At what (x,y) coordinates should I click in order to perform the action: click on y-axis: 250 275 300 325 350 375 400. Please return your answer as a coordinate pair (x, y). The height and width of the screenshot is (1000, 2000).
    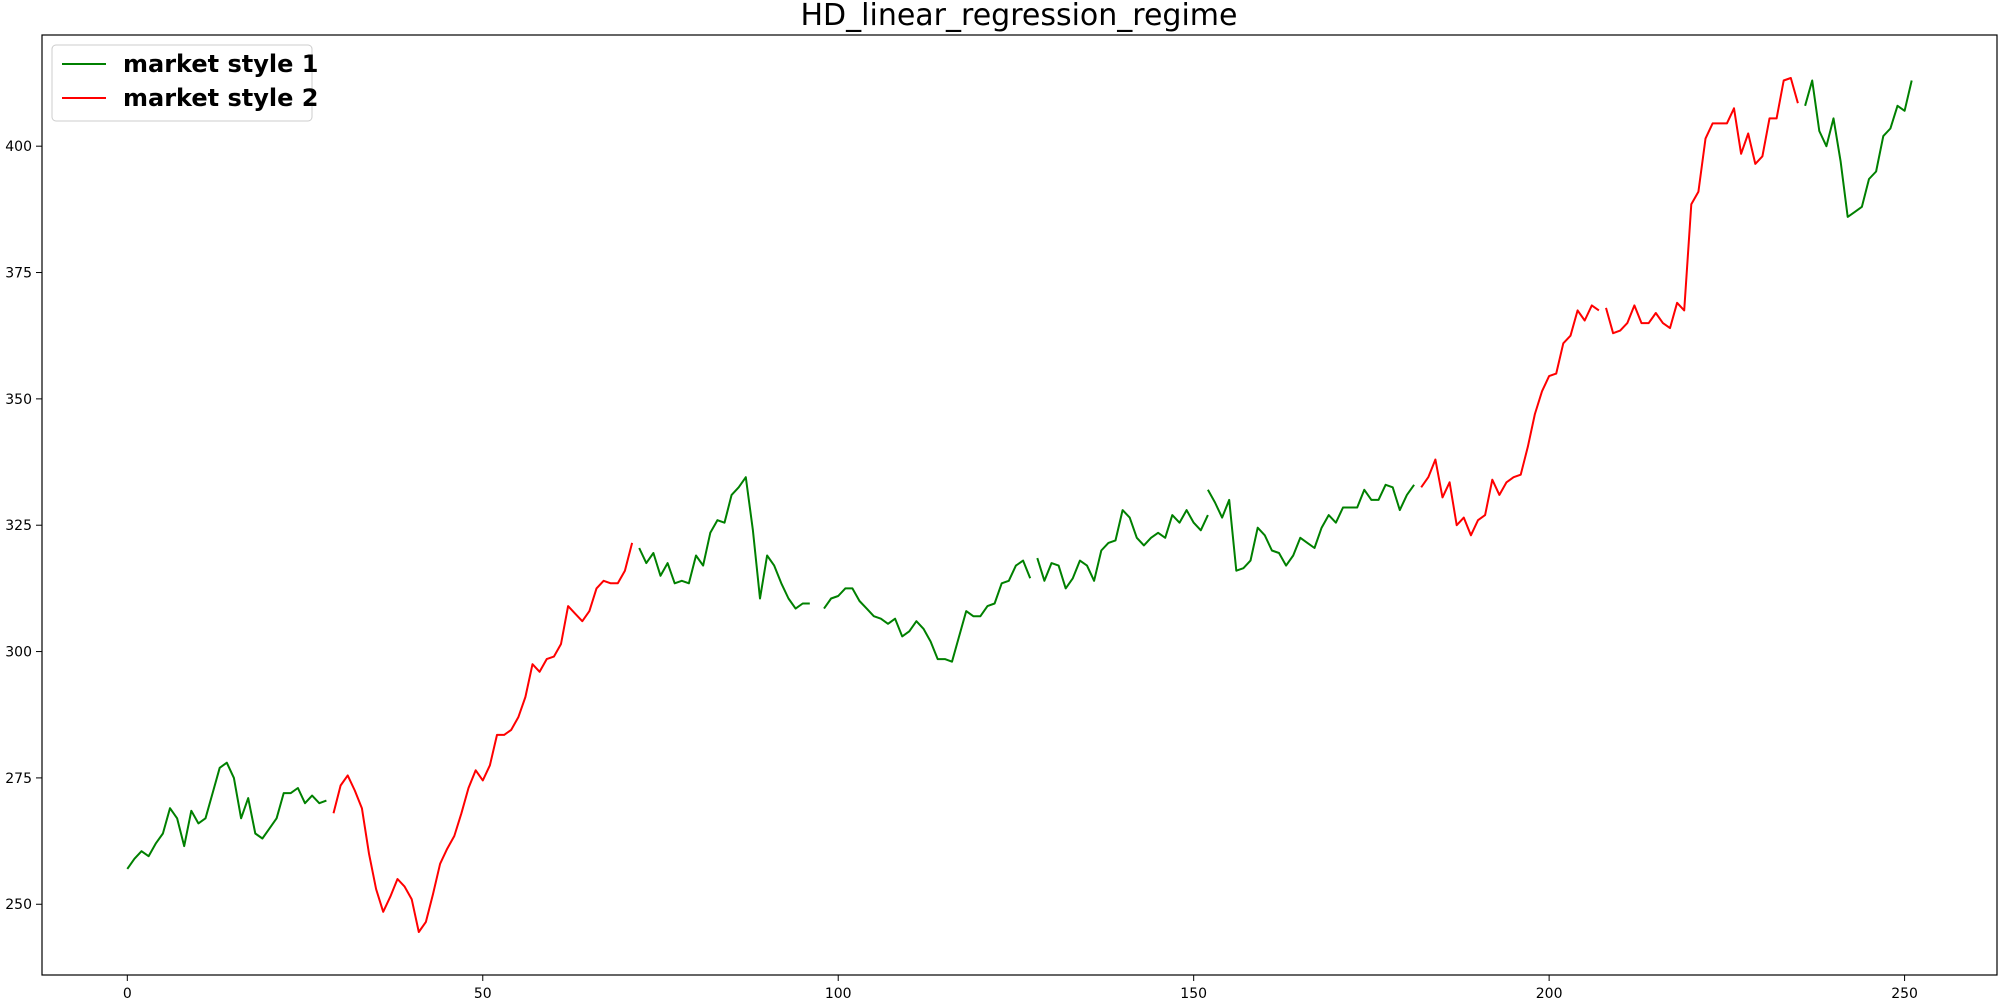
    Looking at the image, I should click on (23, 526).